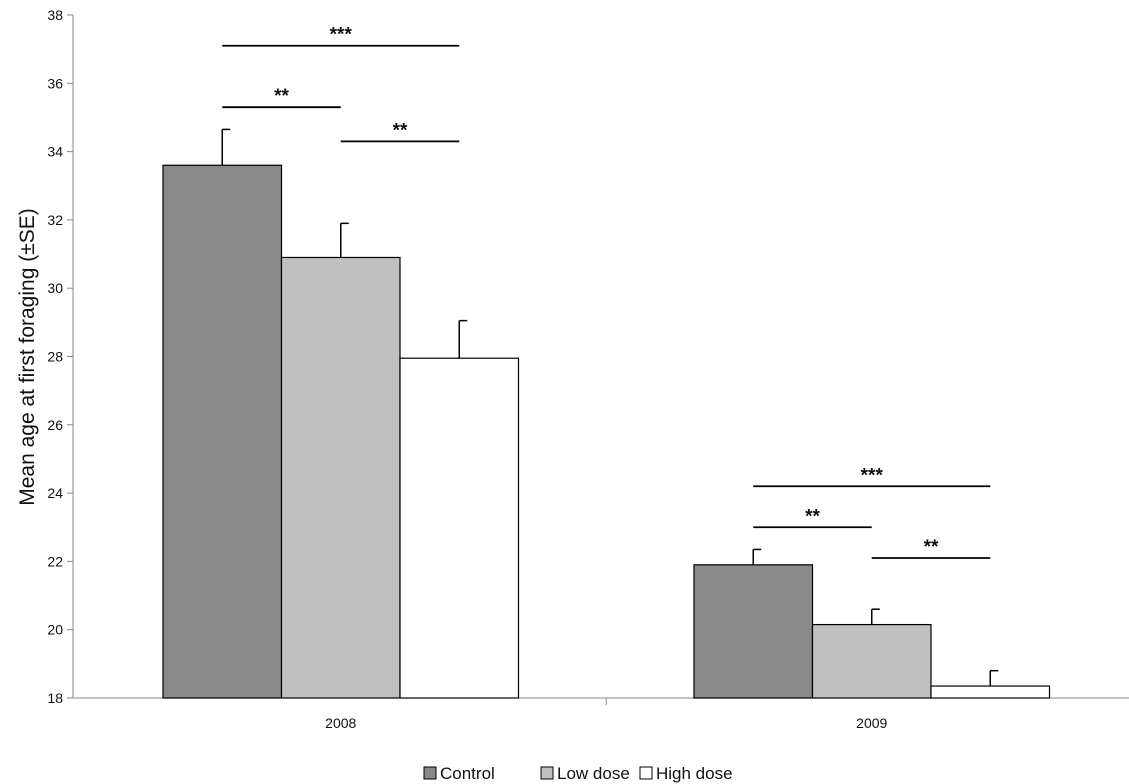 The height and width of the screenshot is (784, 1129). Describe the element at coordinates (55, 83) in the screenshot. I see `y-tick-label: 36` at that location.